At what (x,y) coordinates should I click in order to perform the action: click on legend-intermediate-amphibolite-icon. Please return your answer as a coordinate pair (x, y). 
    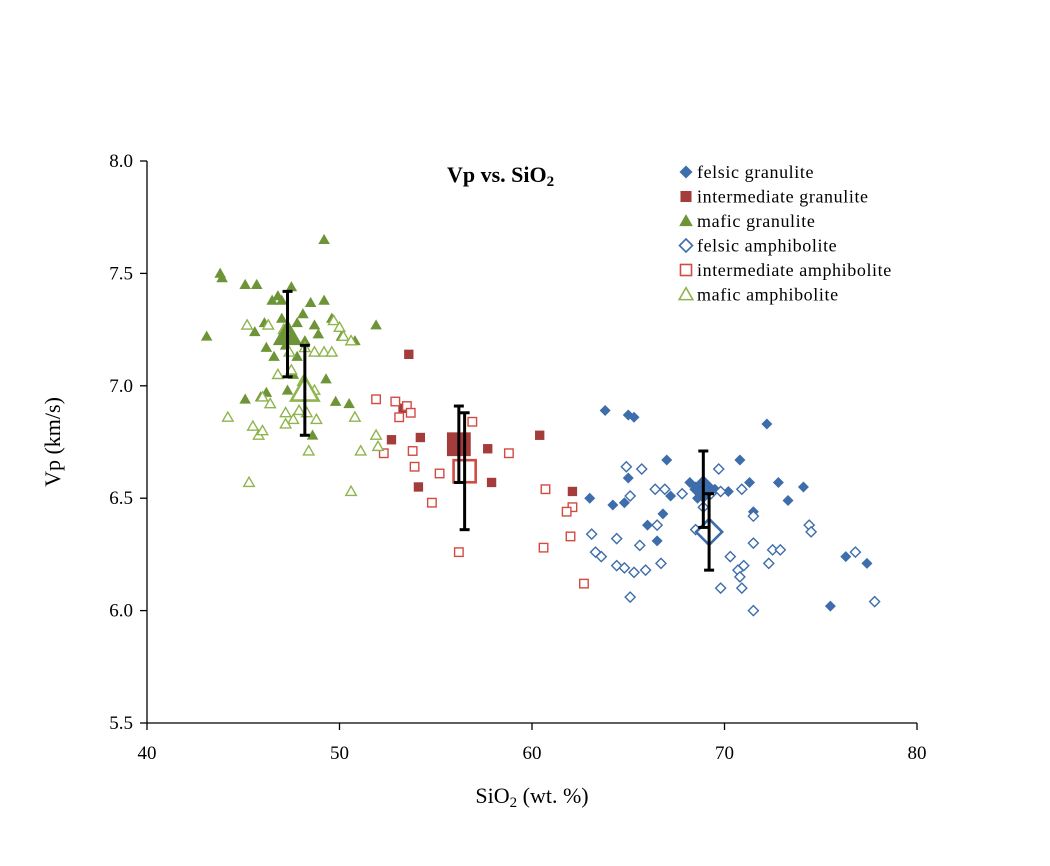
    Looking at the image, I should click on (686, 270).